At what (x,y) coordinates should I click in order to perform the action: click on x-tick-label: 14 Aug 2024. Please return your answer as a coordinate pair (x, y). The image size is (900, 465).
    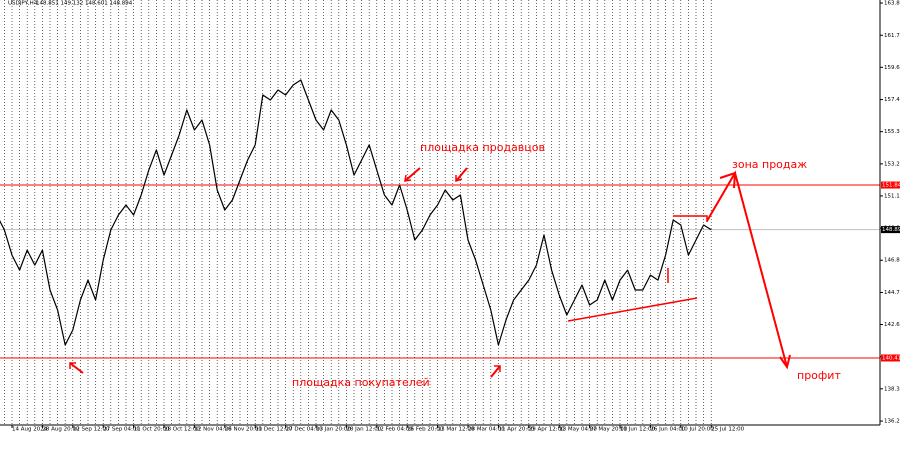
    Looking at the image, I should click on (30, 430).